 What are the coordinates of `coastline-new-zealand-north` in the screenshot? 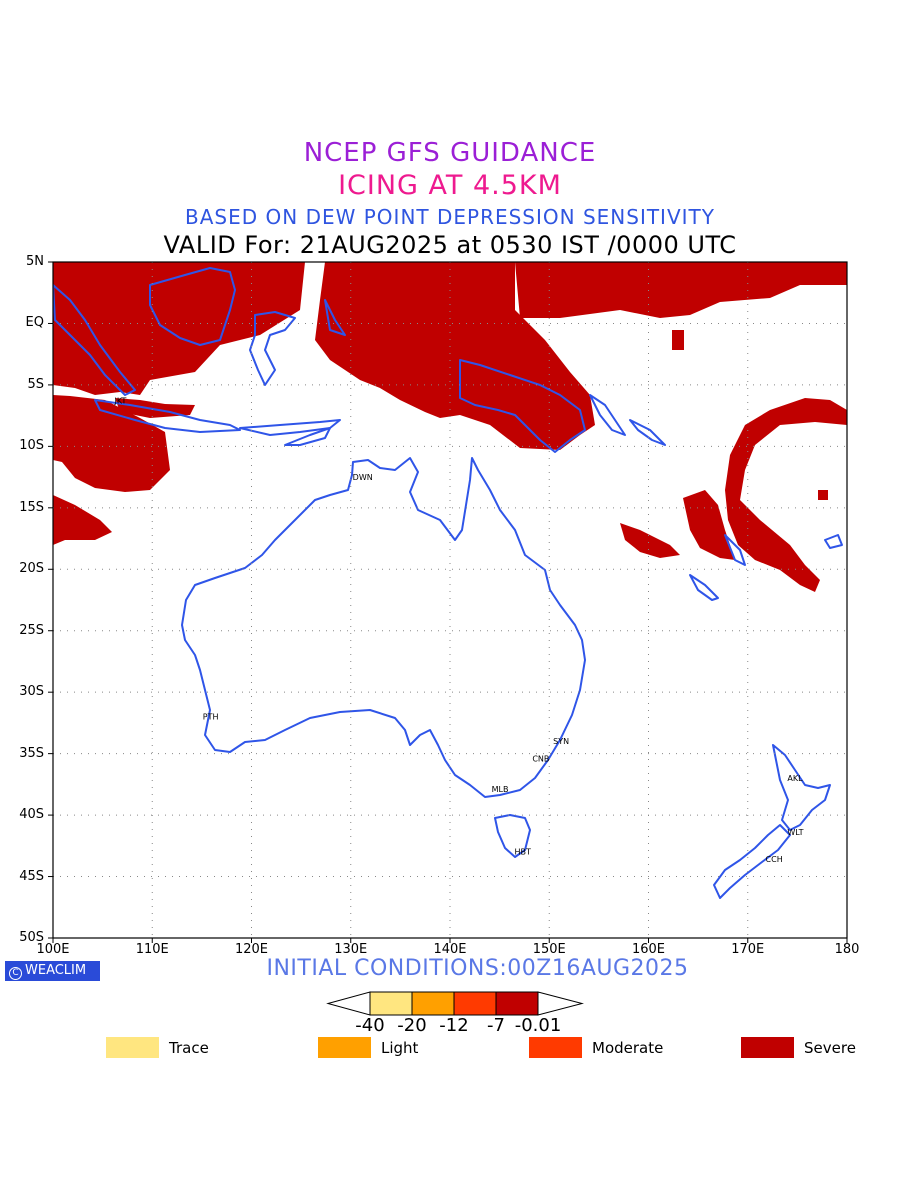 It's located at (801, 787).